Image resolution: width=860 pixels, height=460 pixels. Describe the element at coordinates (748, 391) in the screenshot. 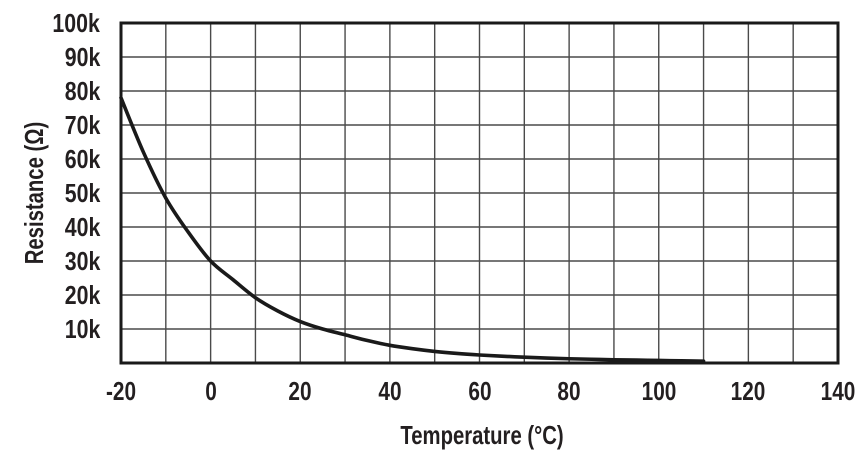

I see `x-tick-label: 120` at that location.